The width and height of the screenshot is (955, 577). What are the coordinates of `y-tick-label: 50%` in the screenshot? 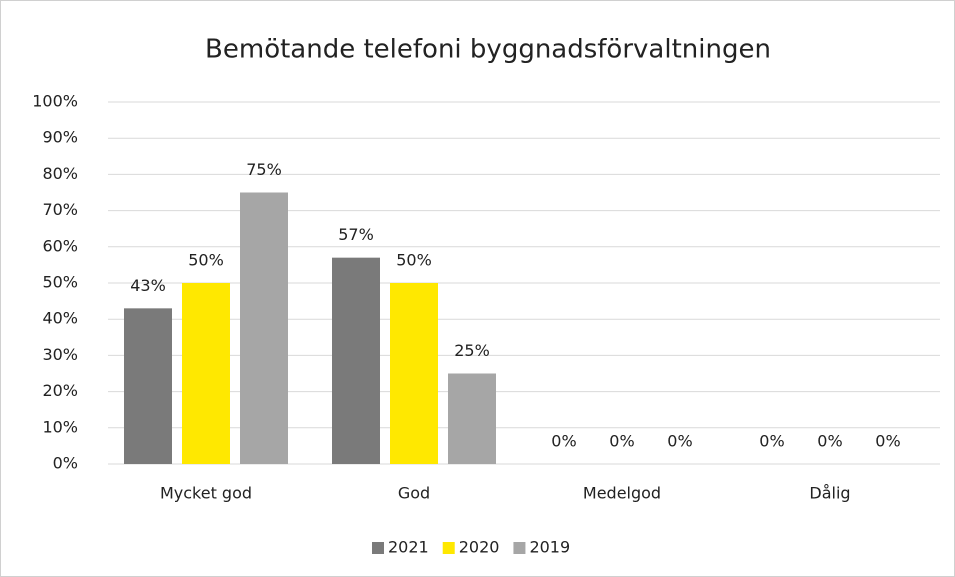 It's located at (60, 282).